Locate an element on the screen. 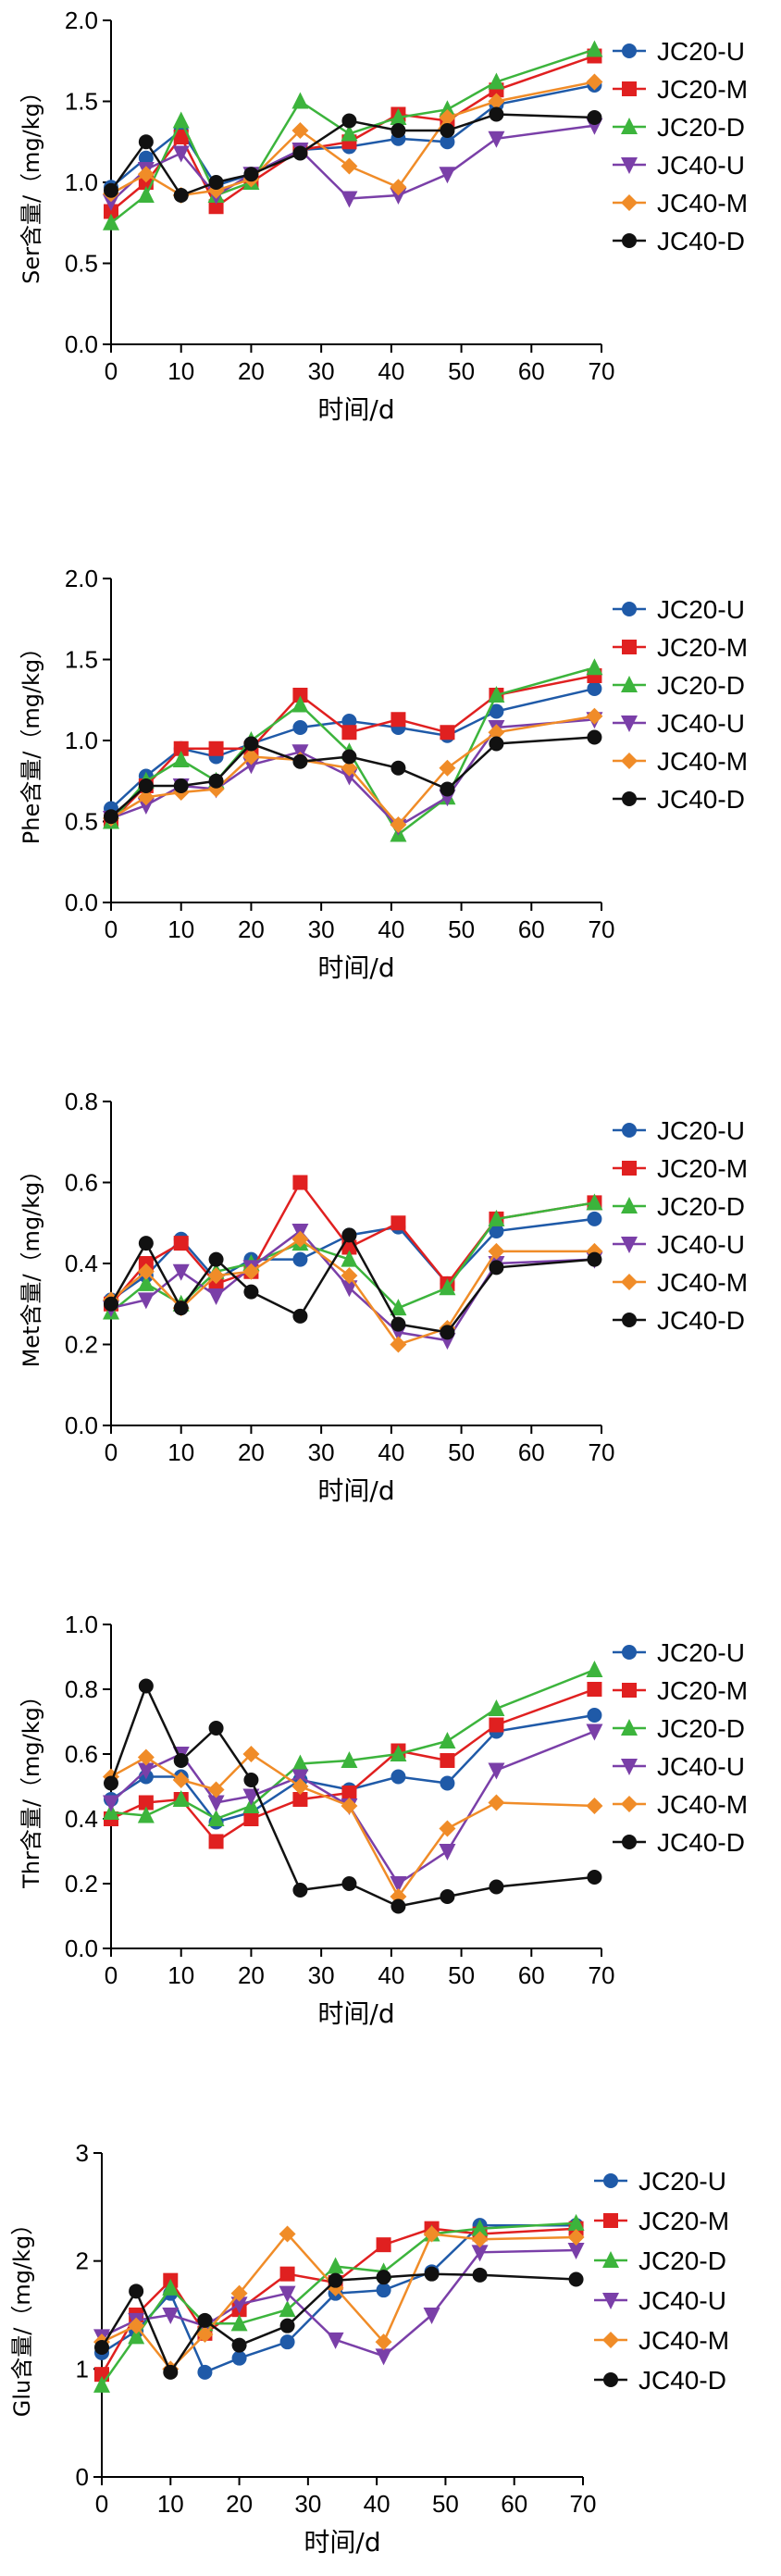 This screenshot has height=2576, width=781. x-tick-label: 30 is located at coordinates (321, 371).